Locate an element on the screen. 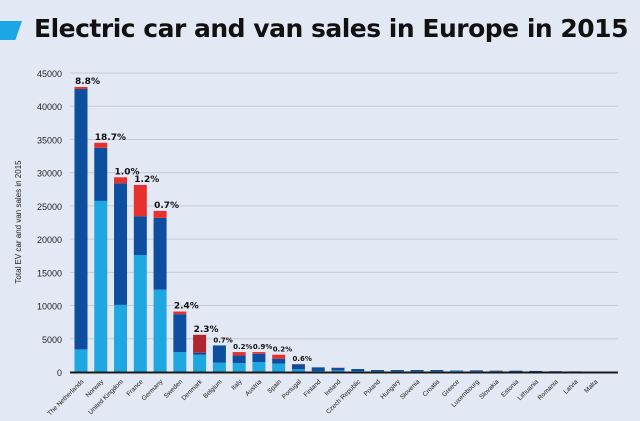 This screenshot has height=421, width=640. data-label: 2.4% is located at coordinates (186, 307).